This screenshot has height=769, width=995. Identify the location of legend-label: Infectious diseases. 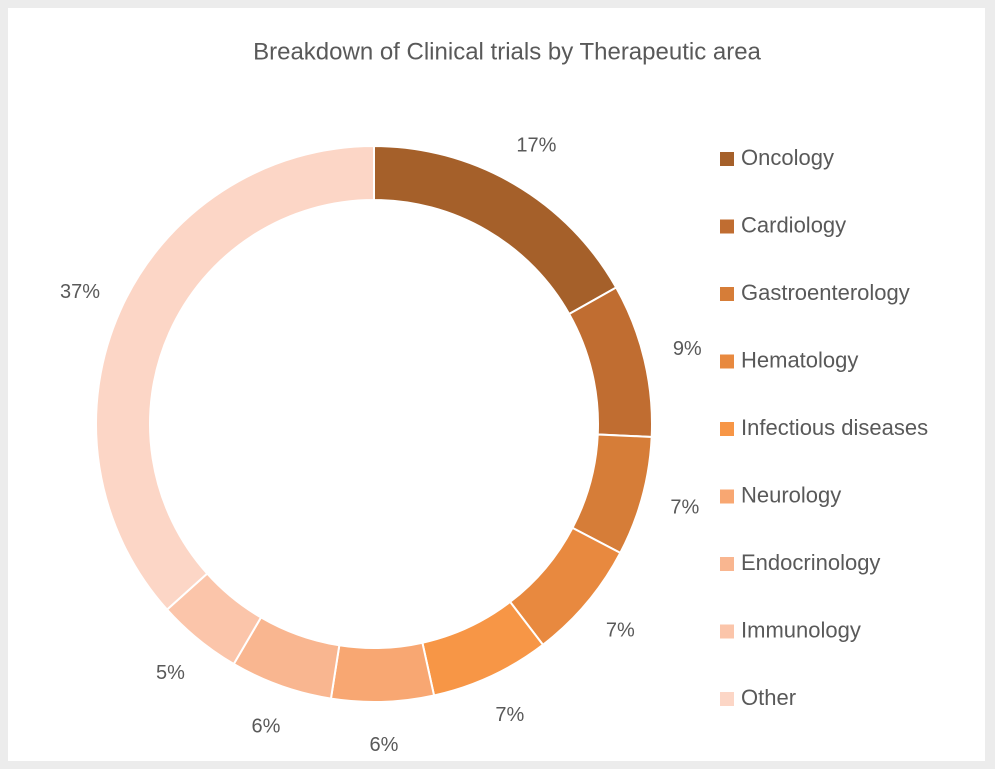
(834, 427).